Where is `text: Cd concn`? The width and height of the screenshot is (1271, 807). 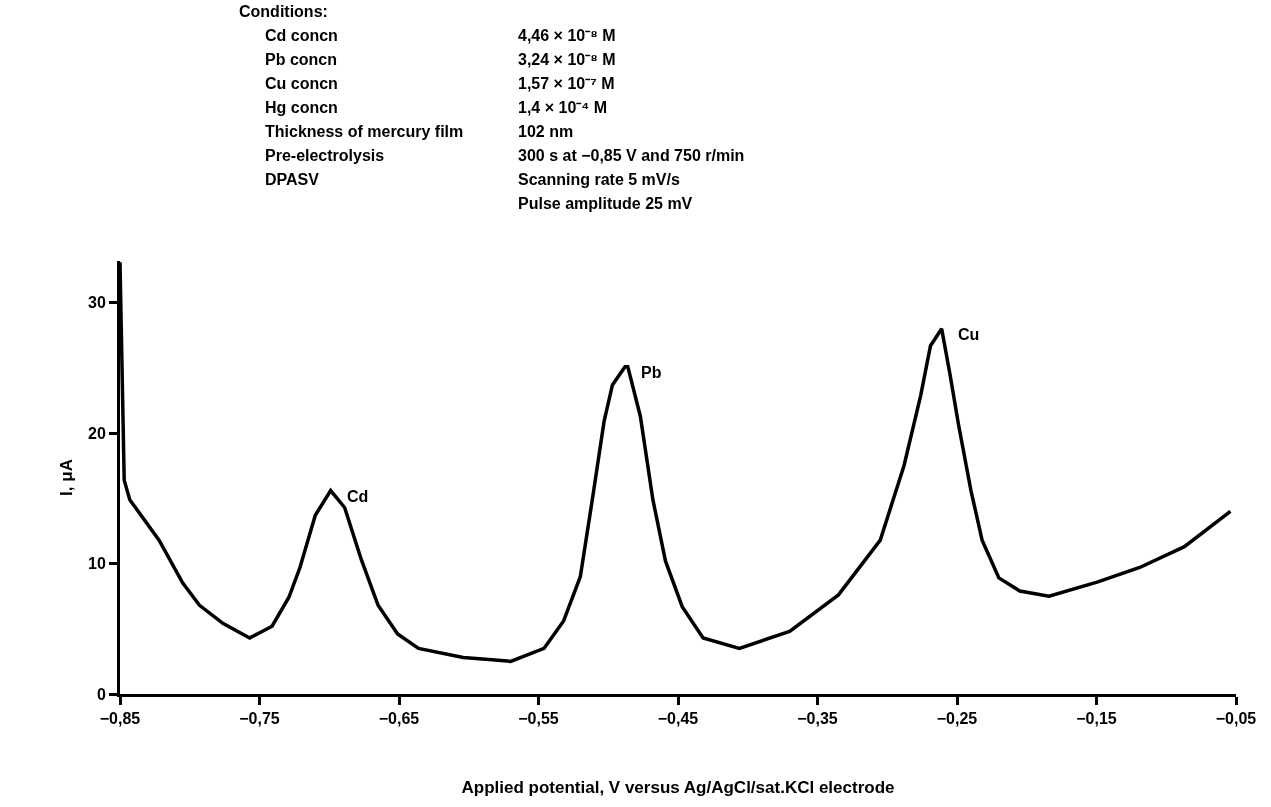
text: Cd concn is located at coordinates (301, 35).